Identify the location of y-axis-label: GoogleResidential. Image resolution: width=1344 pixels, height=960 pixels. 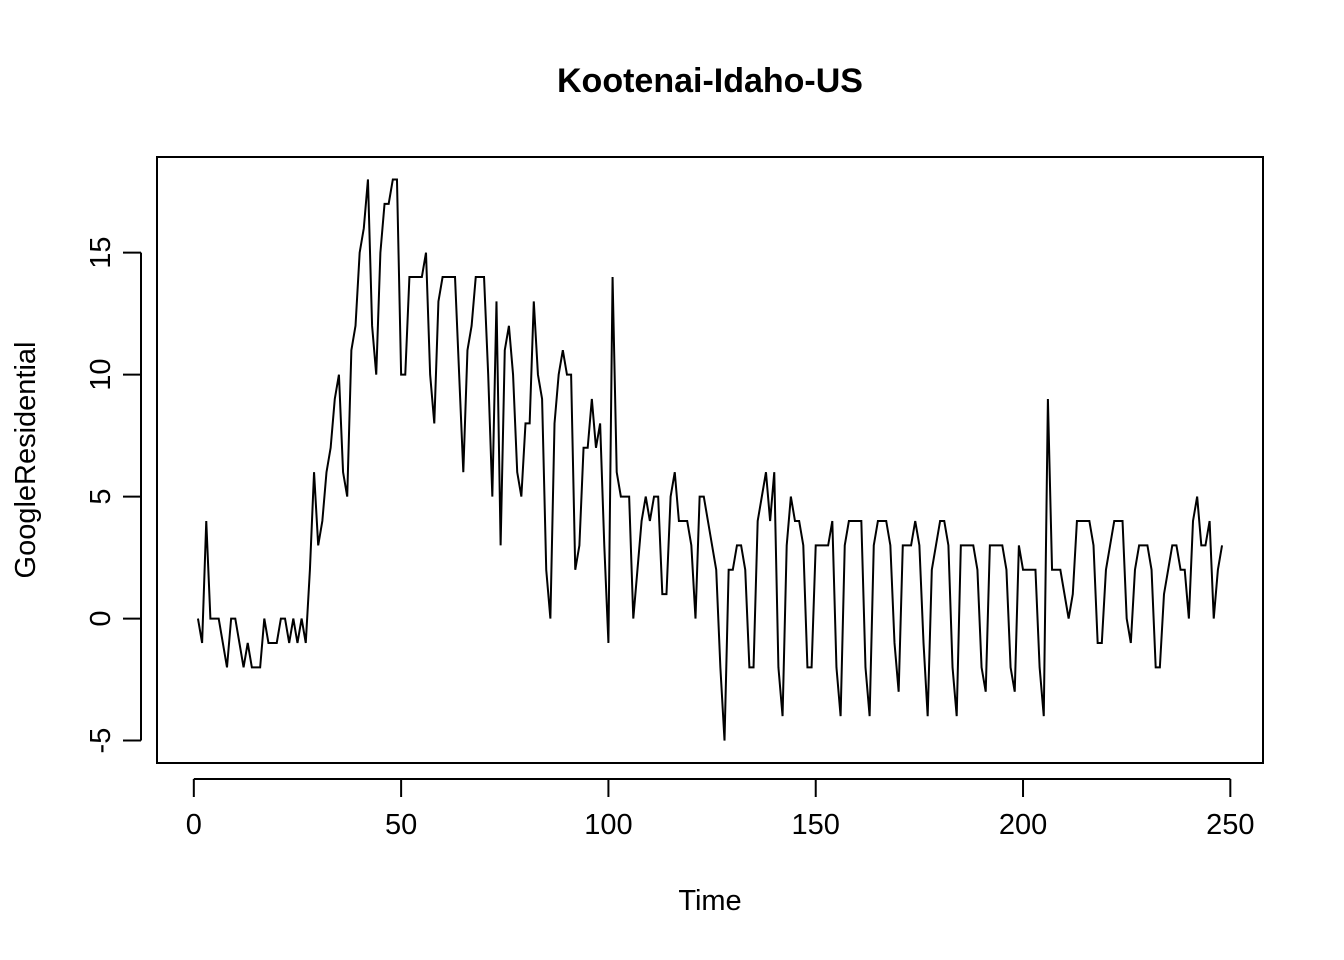
(26, 460).